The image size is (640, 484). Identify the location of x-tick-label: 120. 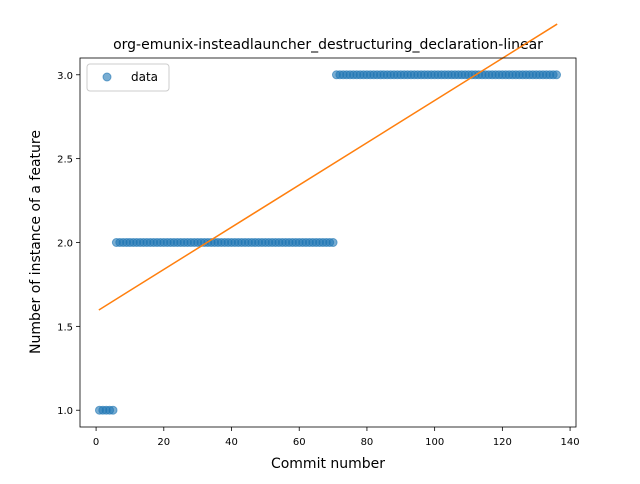
(502, 442).